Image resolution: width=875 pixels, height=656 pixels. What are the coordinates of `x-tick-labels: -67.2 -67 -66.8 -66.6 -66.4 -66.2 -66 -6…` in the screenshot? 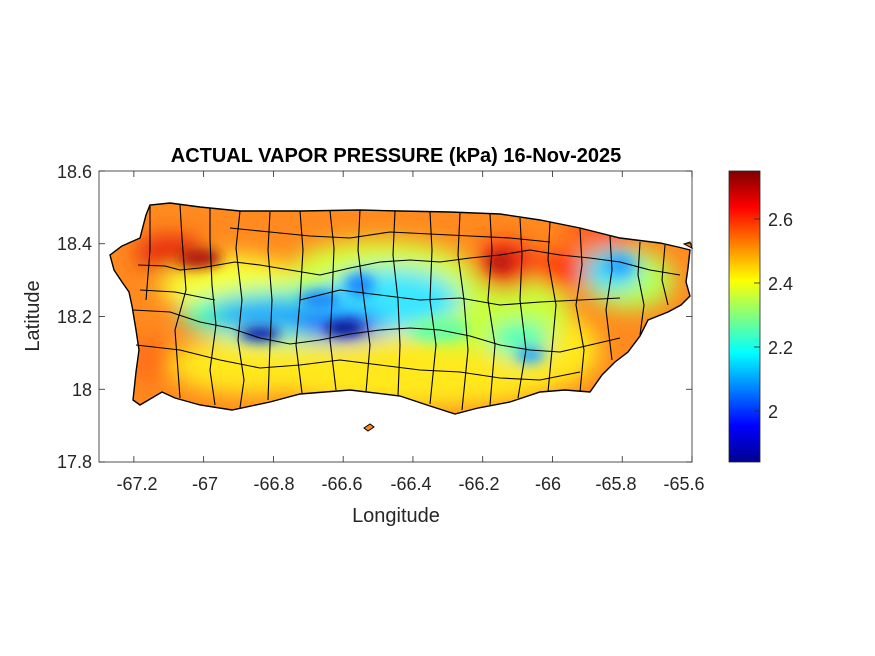 It's located at (410, 484).